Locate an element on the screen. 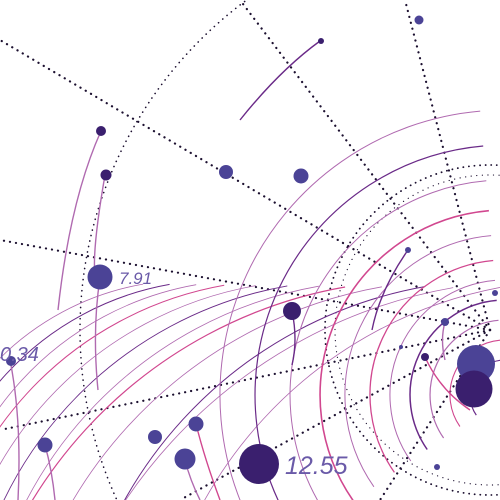  value-label-b: 0.34 is located at coordinates (19, 355).